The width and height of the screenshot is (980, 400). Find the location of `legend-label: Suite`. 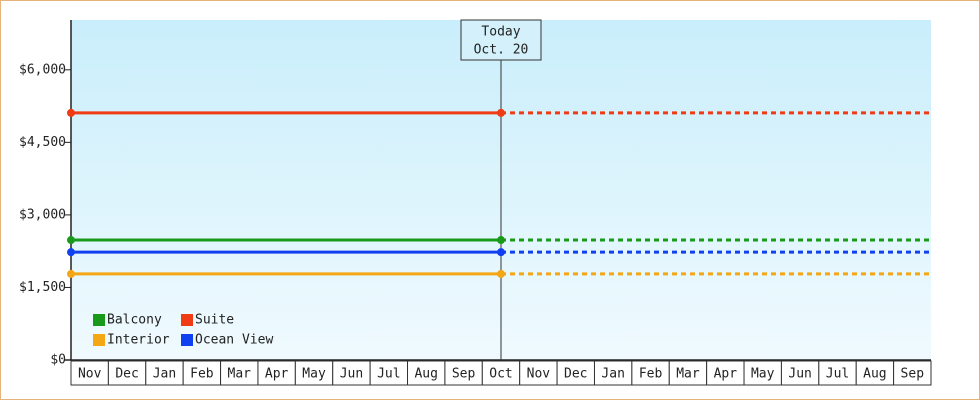

legend-label: Suite is located at coordinates (214, 320).